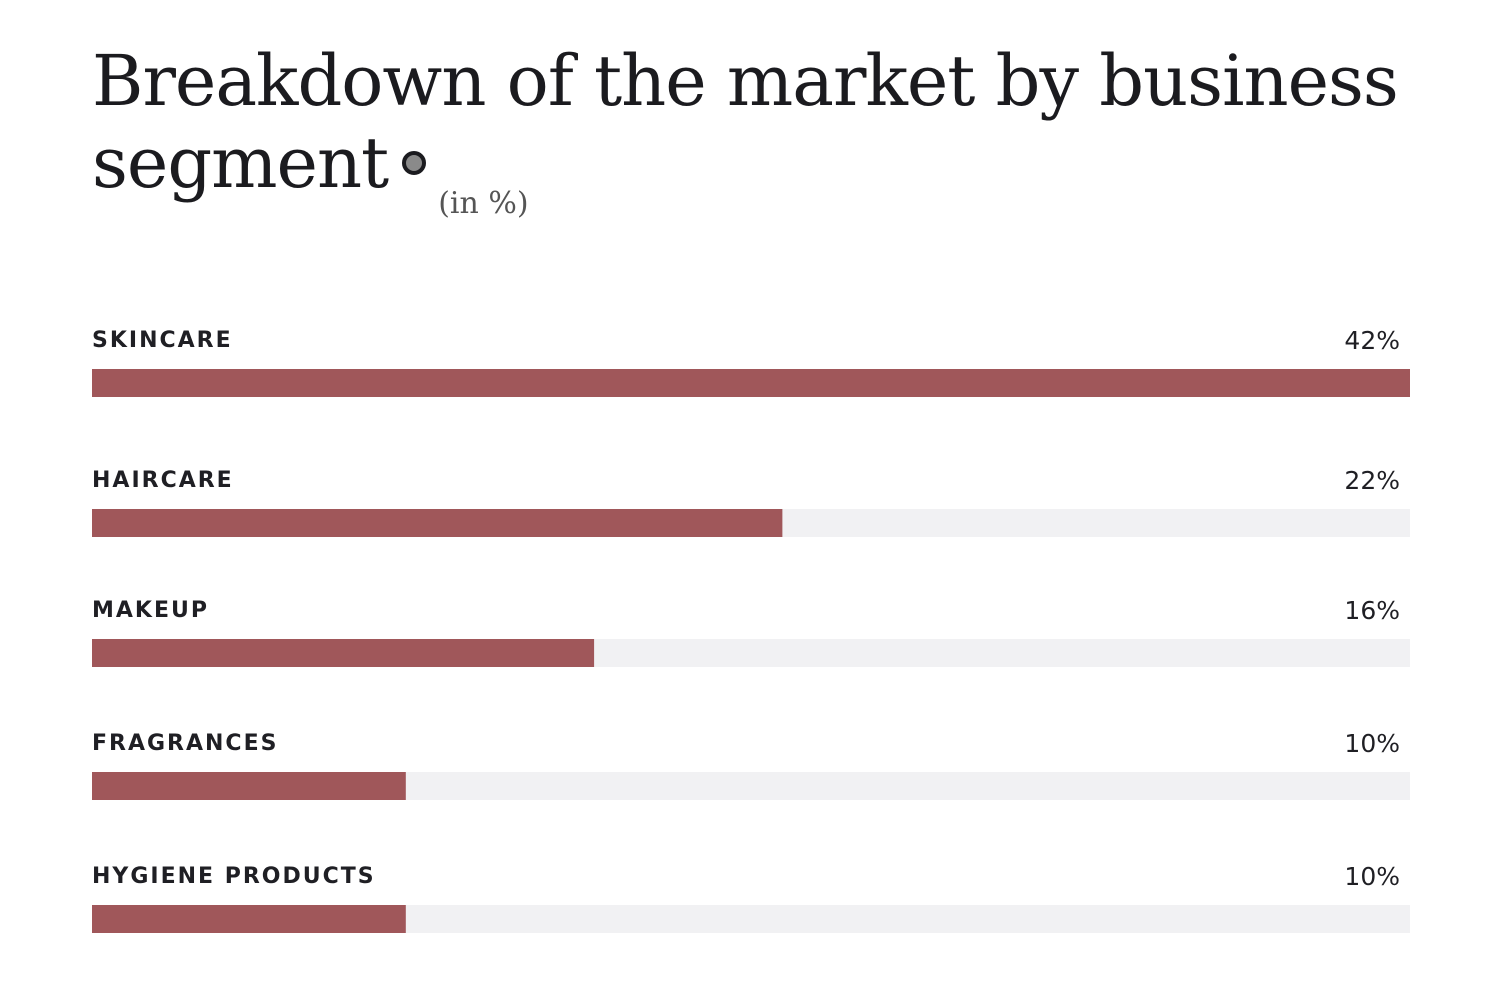 The width and height of the screenshot is (1500, 1000). Describe the element at coordinates (343, 653) in the screenshot. I see `bar-makeup` at that location.